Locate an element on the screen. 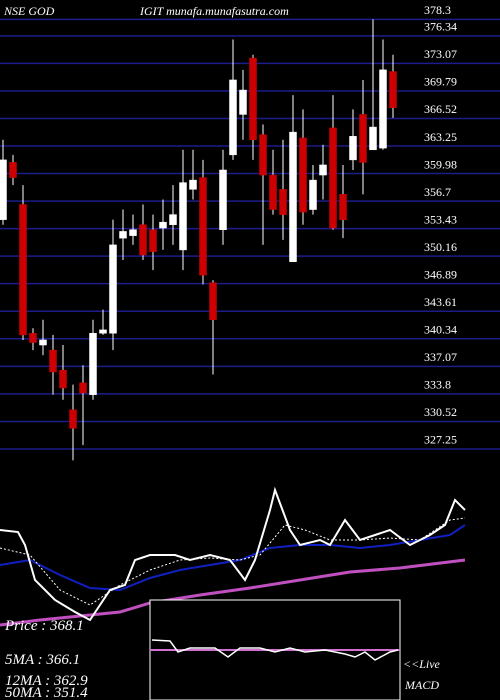 The height and width of the screenshot is (700, 500). indicator-ma12: 12MA : 362.9 is located at coordinates (46, 681).